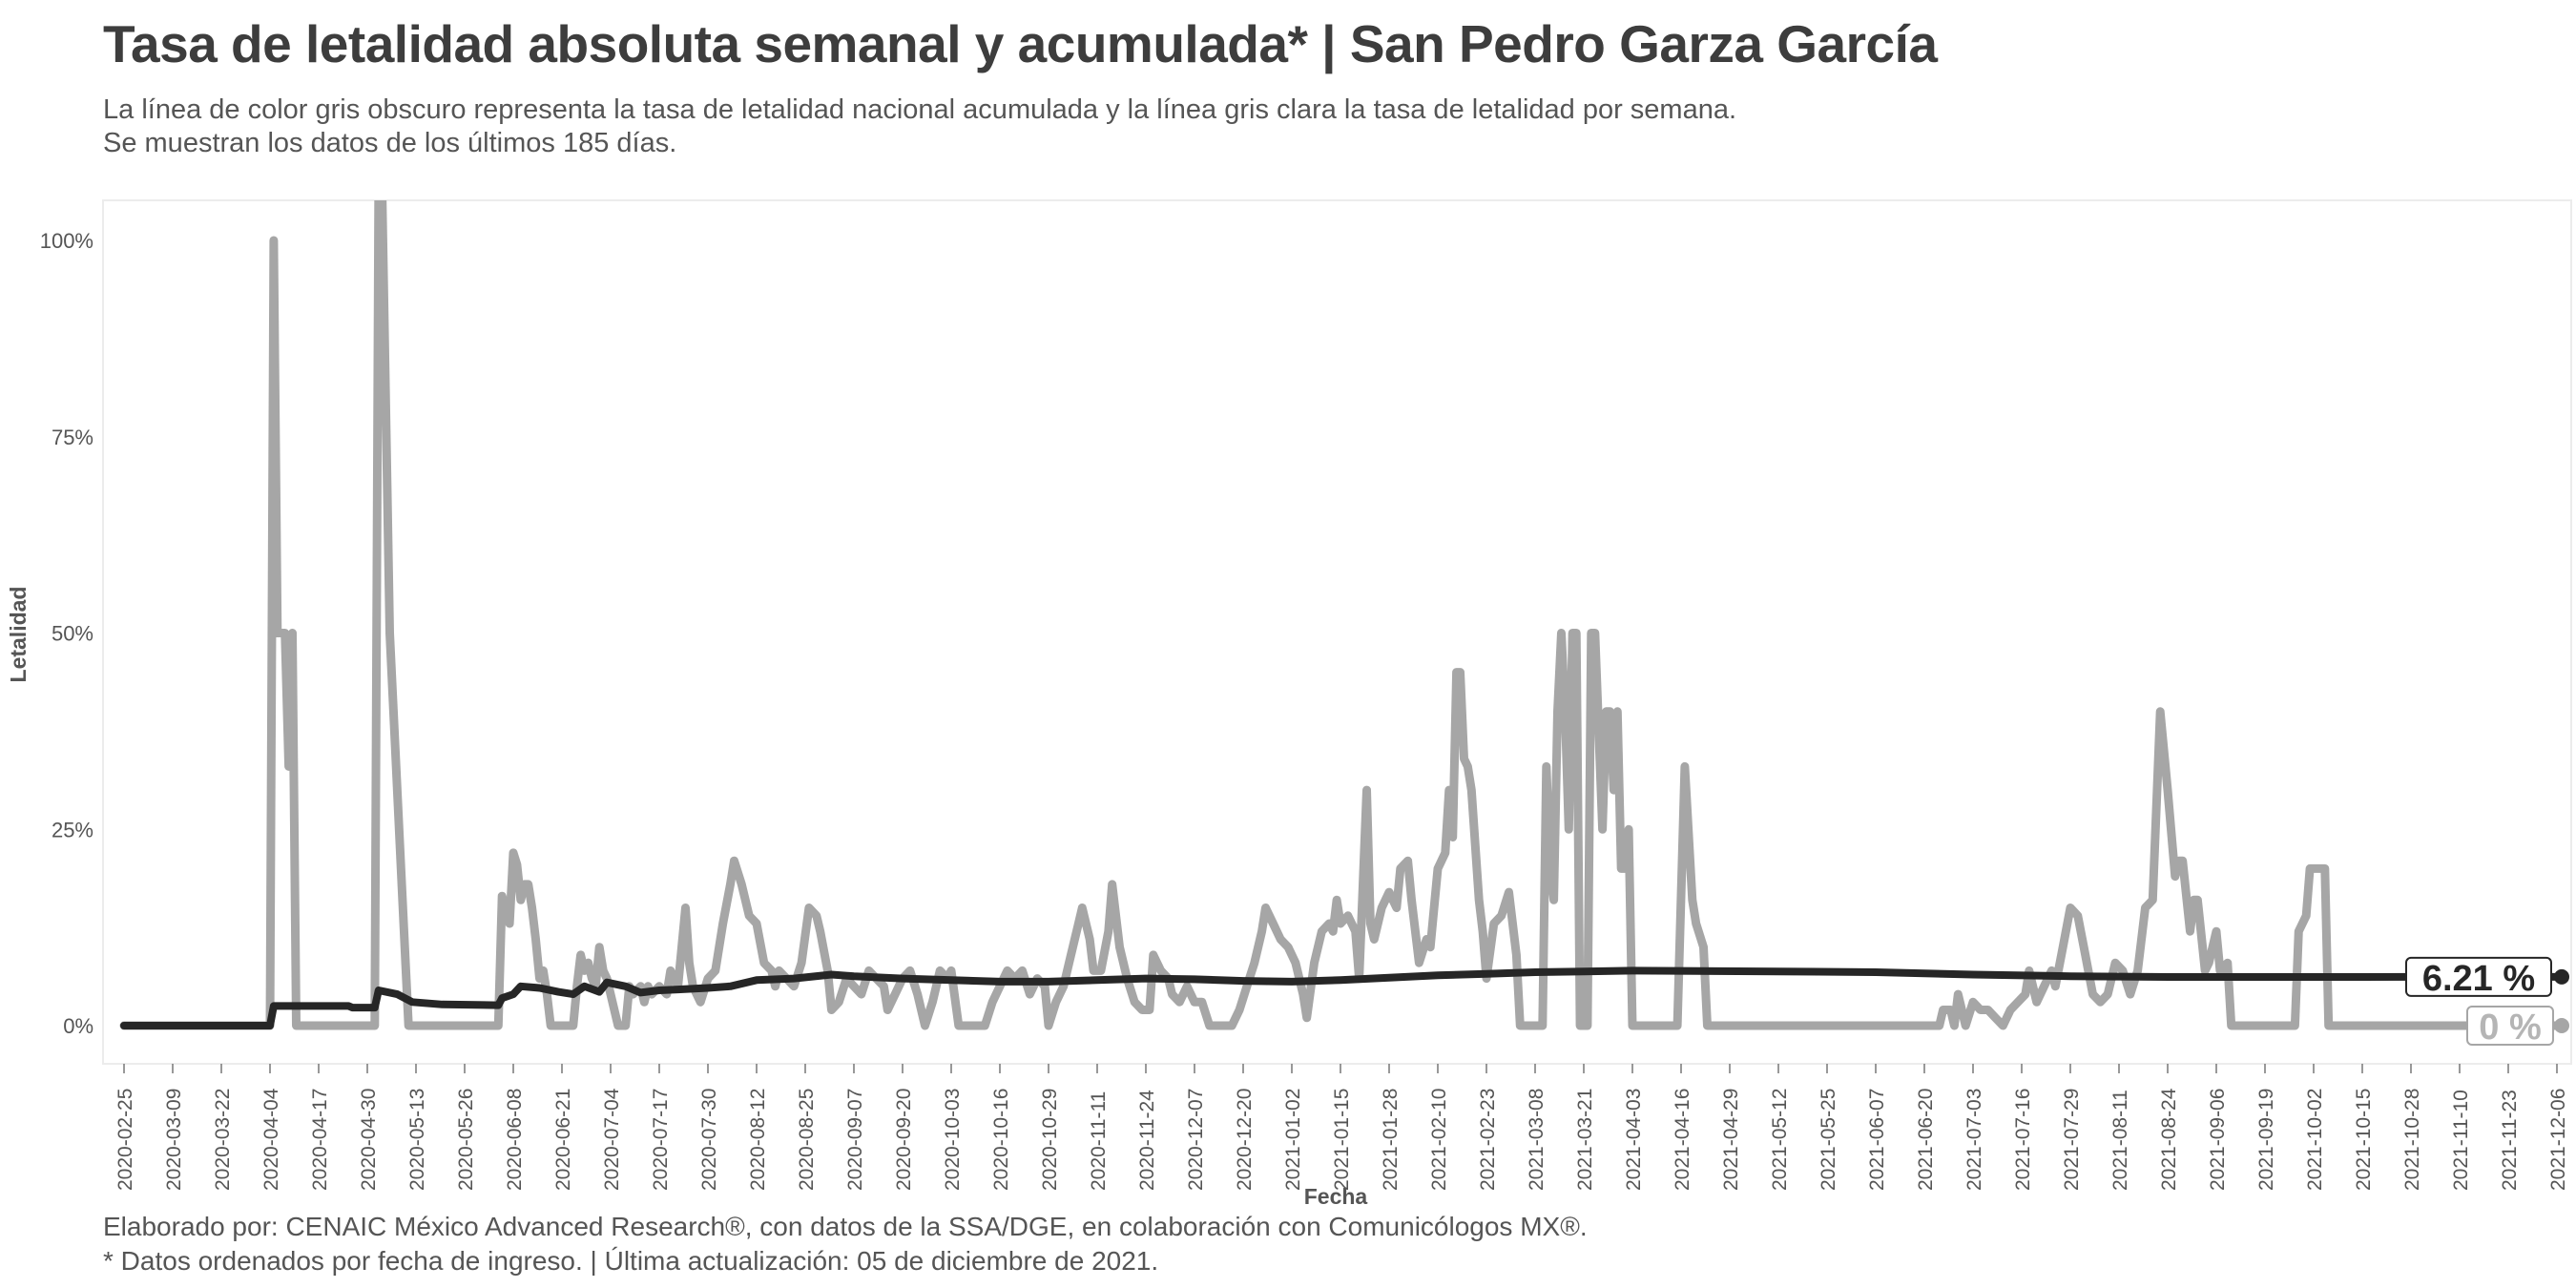  What do you see at coordinates (18, 635) in the screenshot?
I see `y-axis-label: Letalidad` at bounding box center [18, 635].